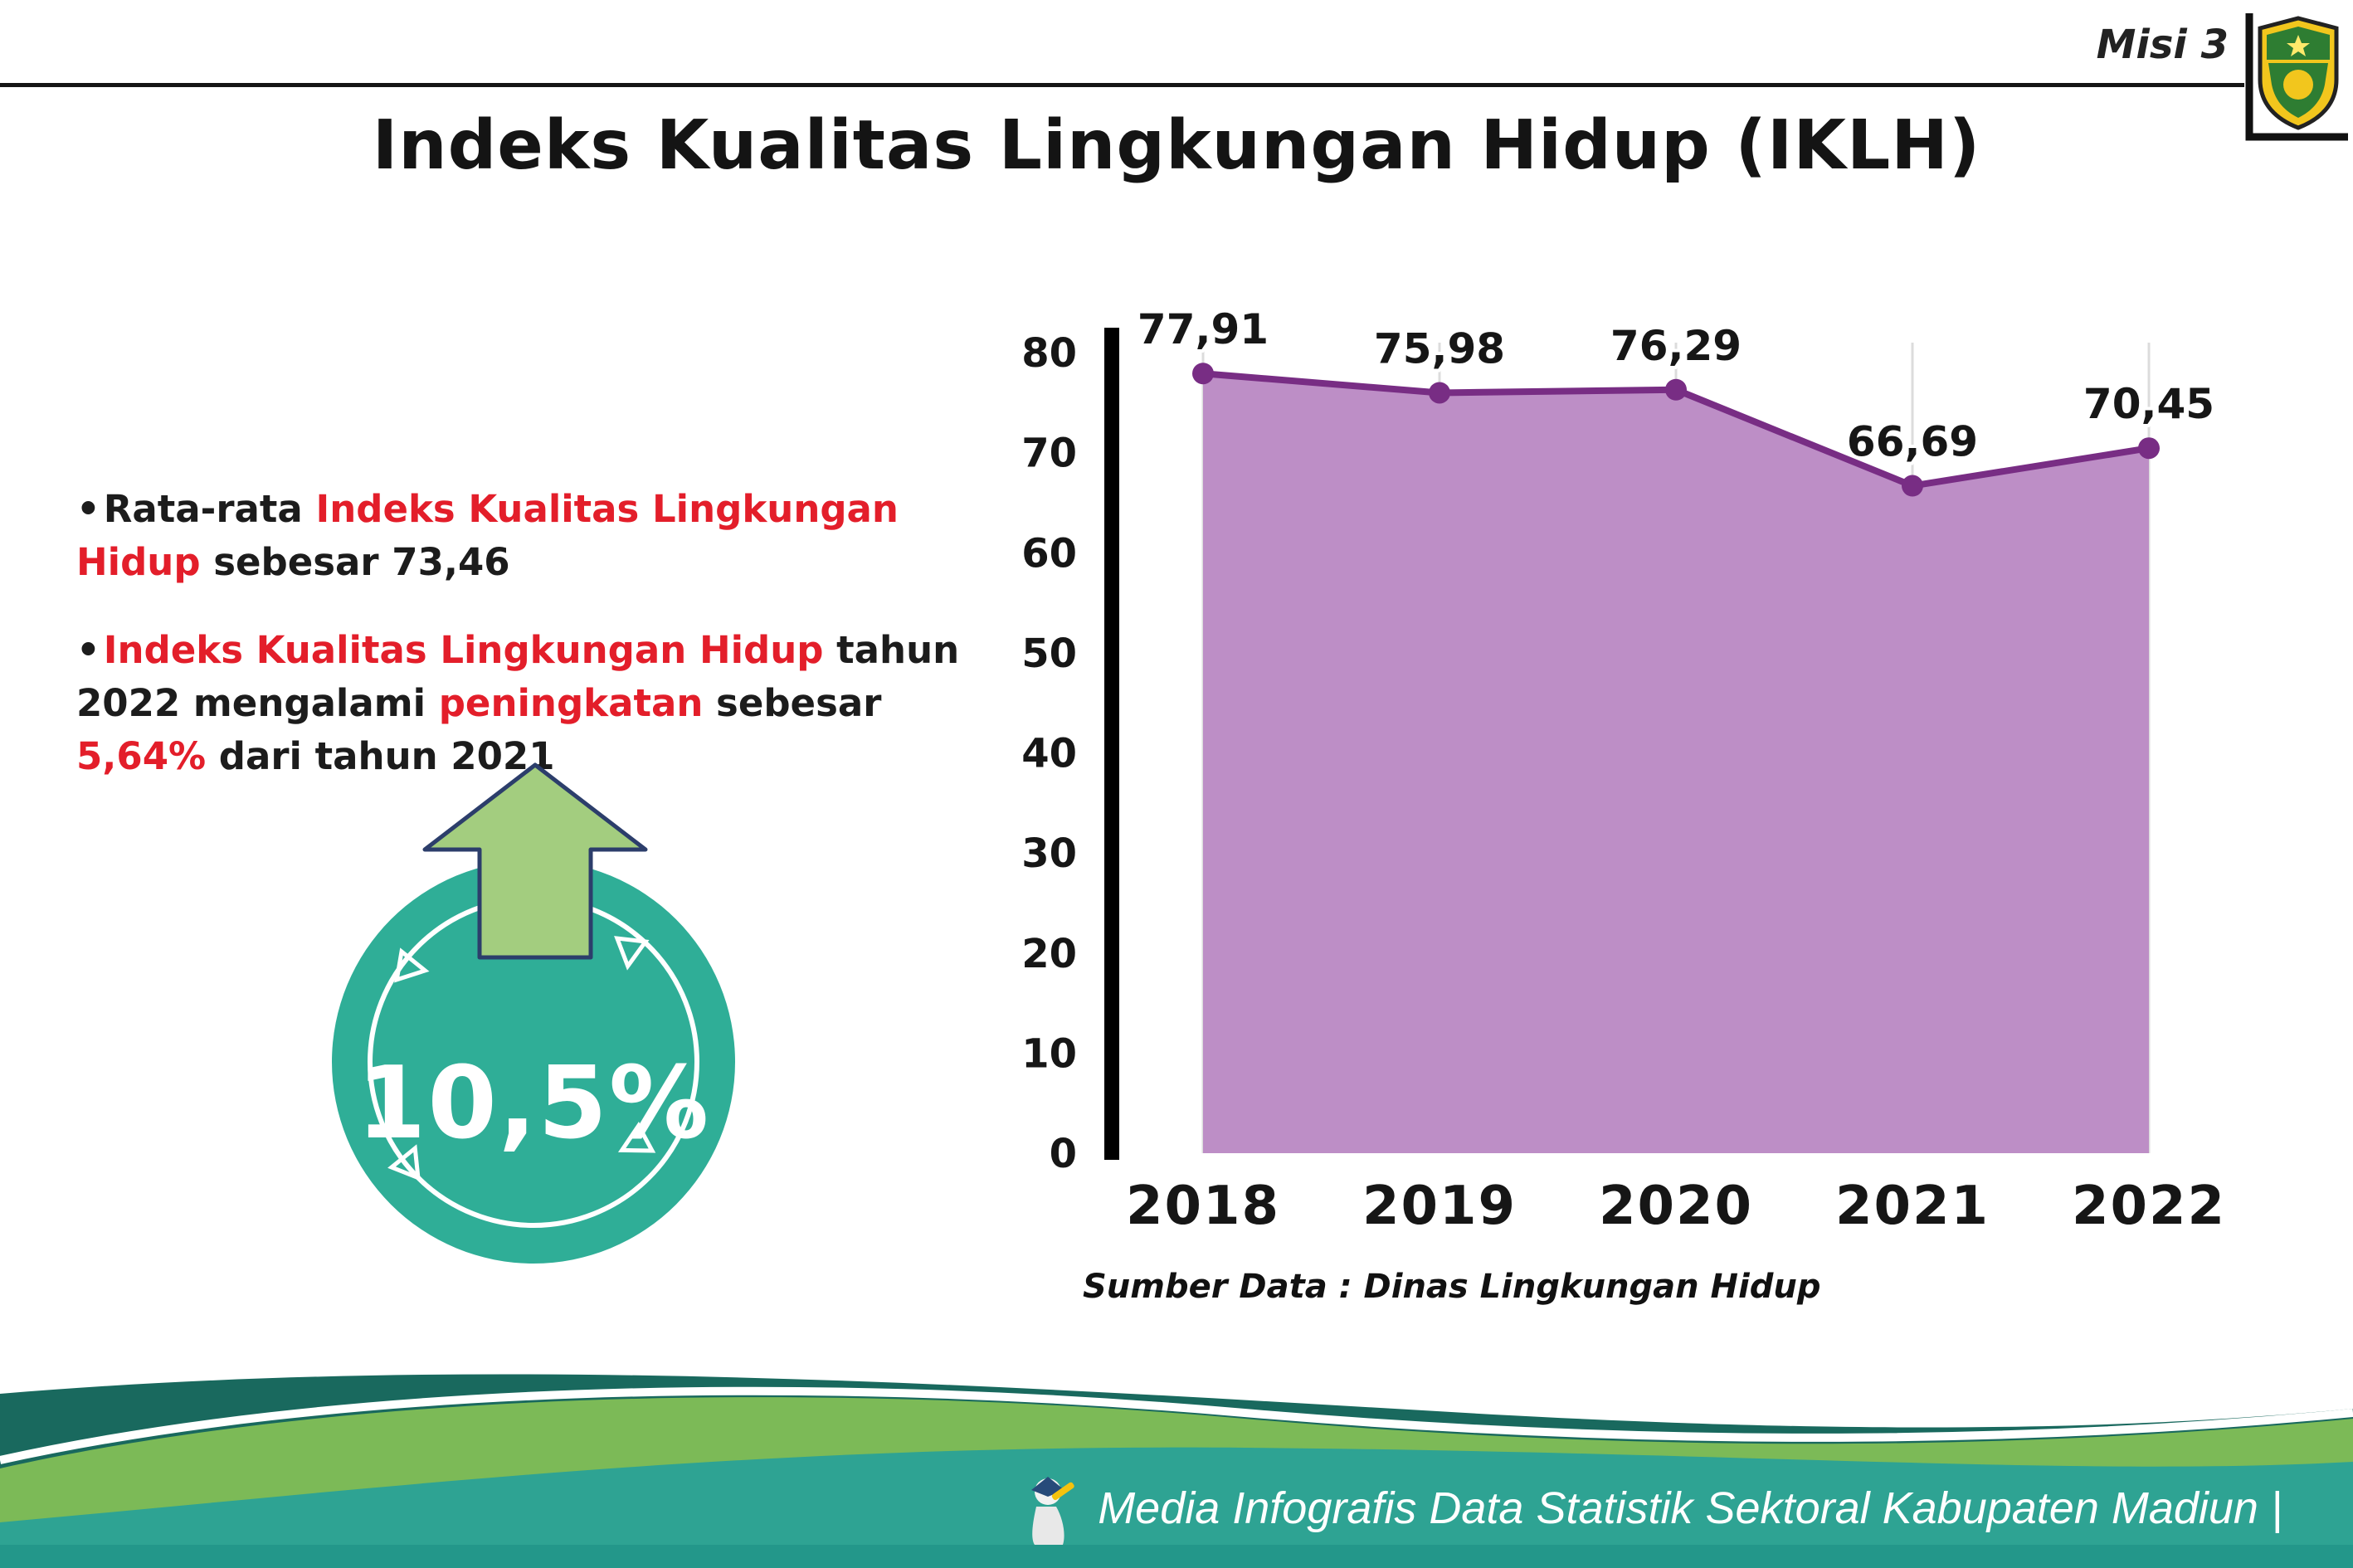  What do you see at coordinates (1912, 442) in the screenshot?
I see `svg-text: 66,69` at bounding box center [1912, 442].